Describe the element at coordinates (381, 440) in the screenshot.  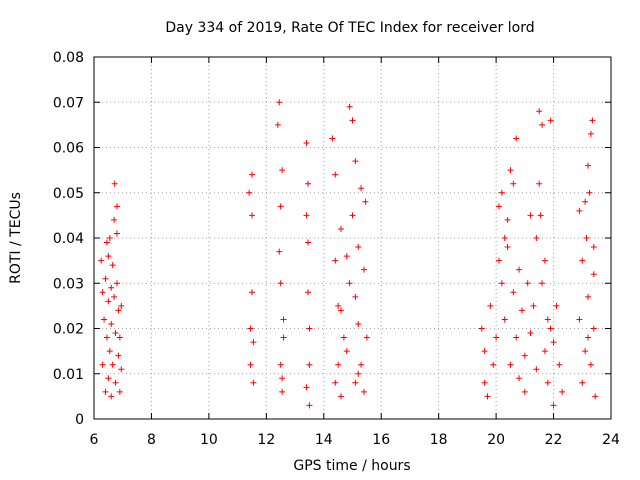
I see `x-tick-label: 16` at that location.